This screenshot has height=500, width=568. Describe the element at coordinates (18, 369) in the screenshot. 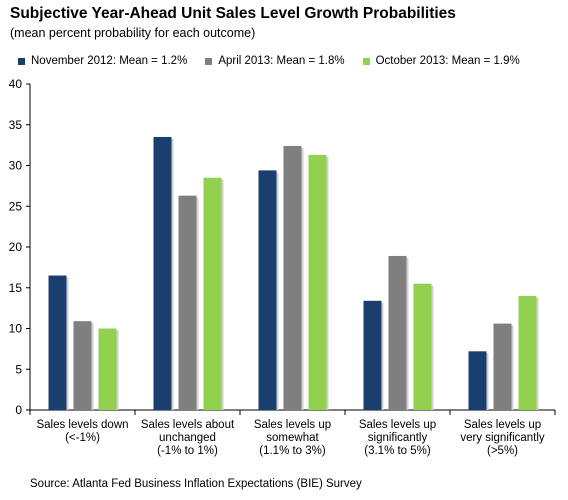

I see `y-tick-label: 5` at that location.